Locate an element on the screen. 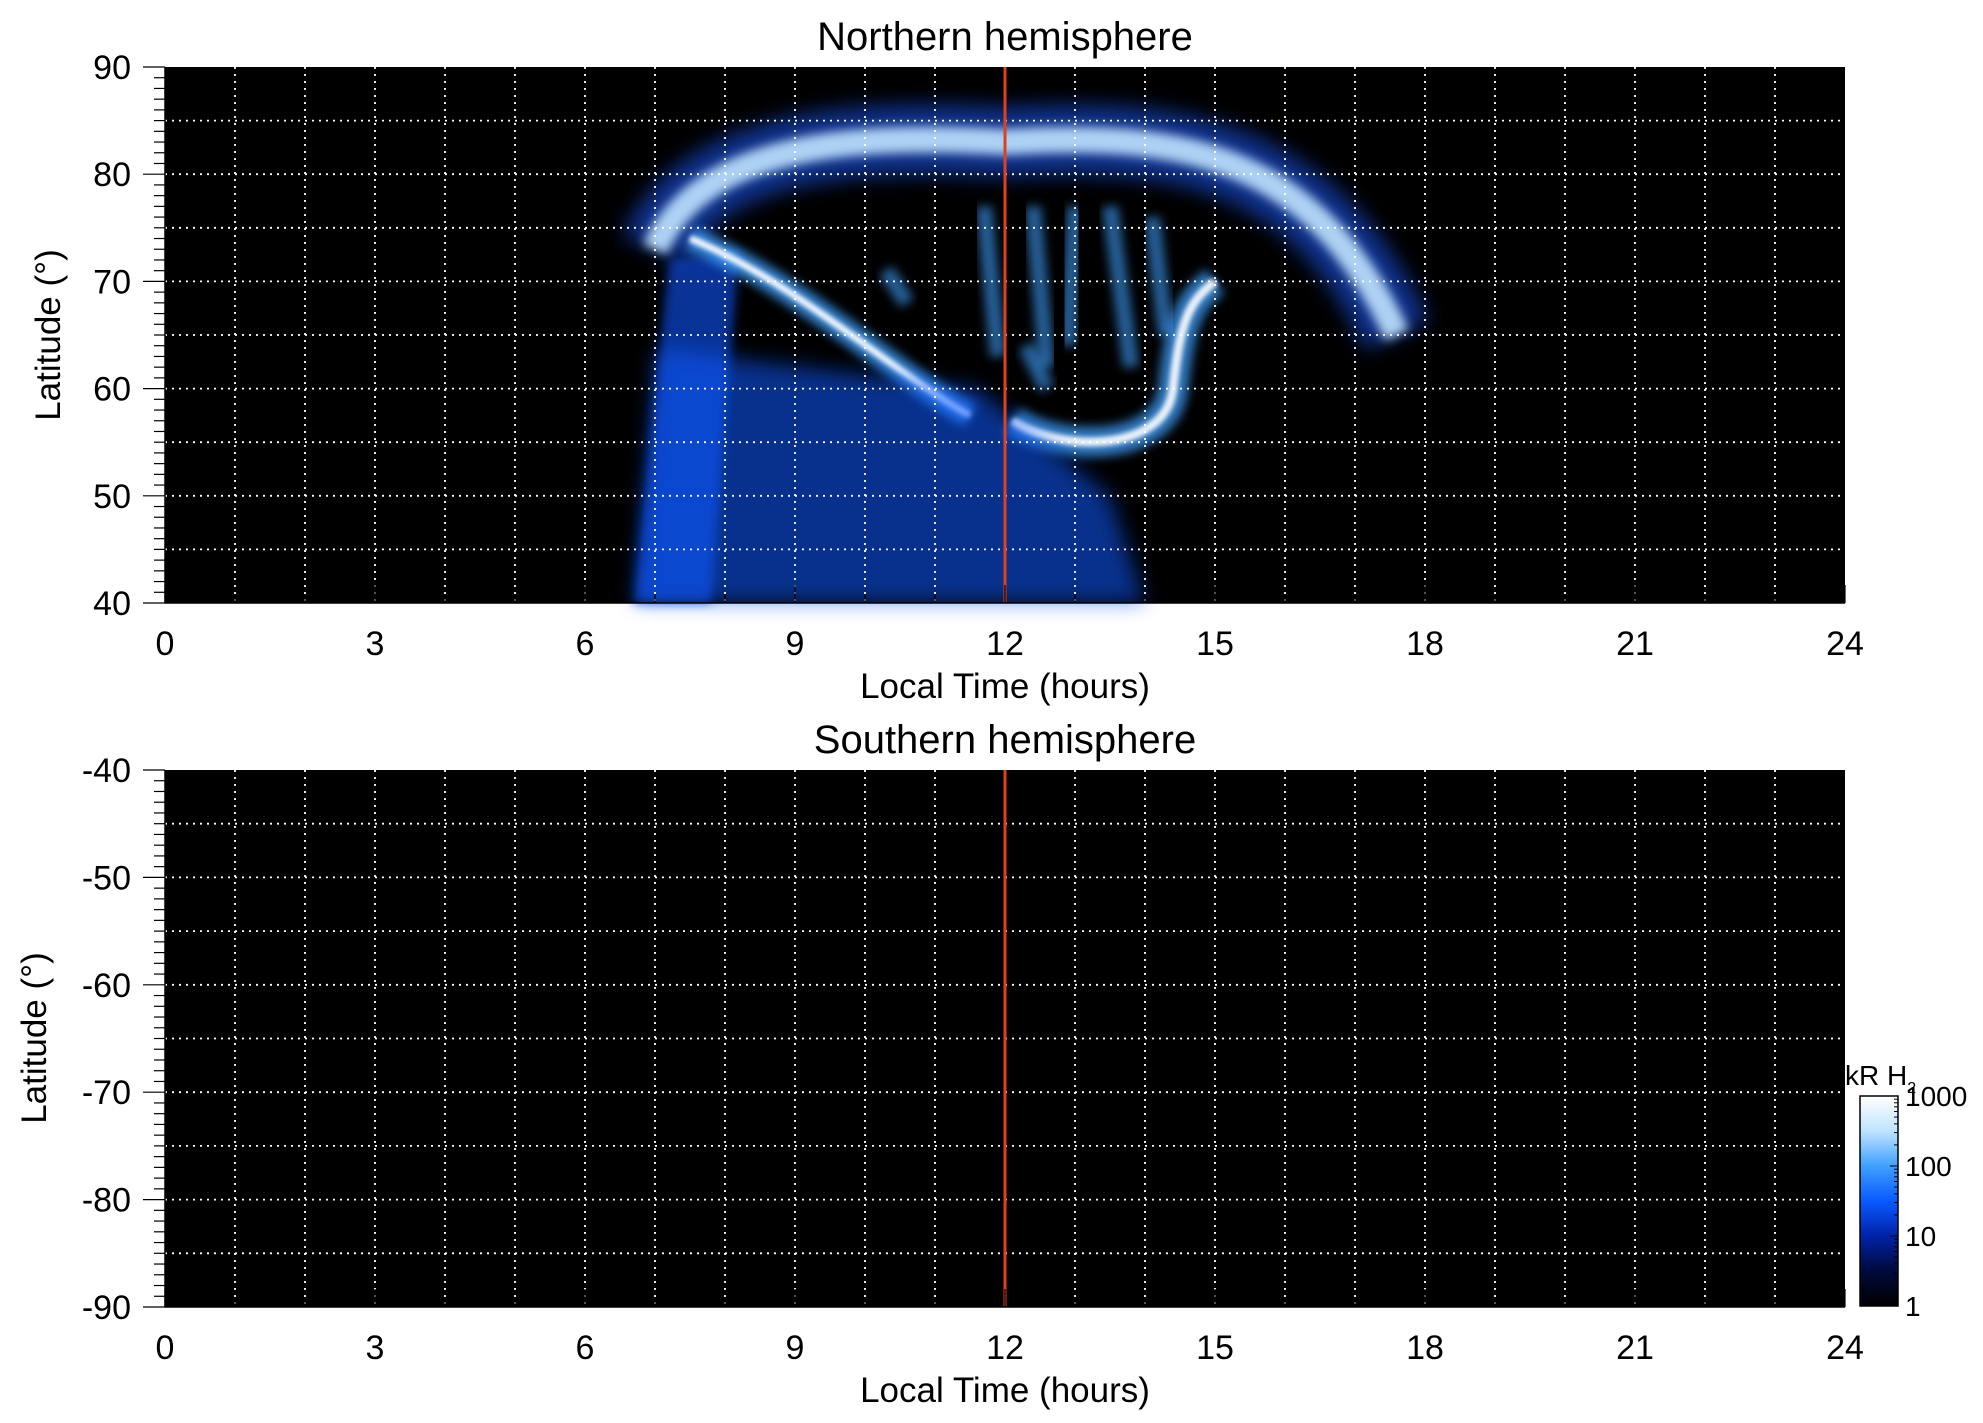 The width and height of the screenshot is (1983, 1423). south-y-tick-label: -90 is located at coordinates (106, 1308).